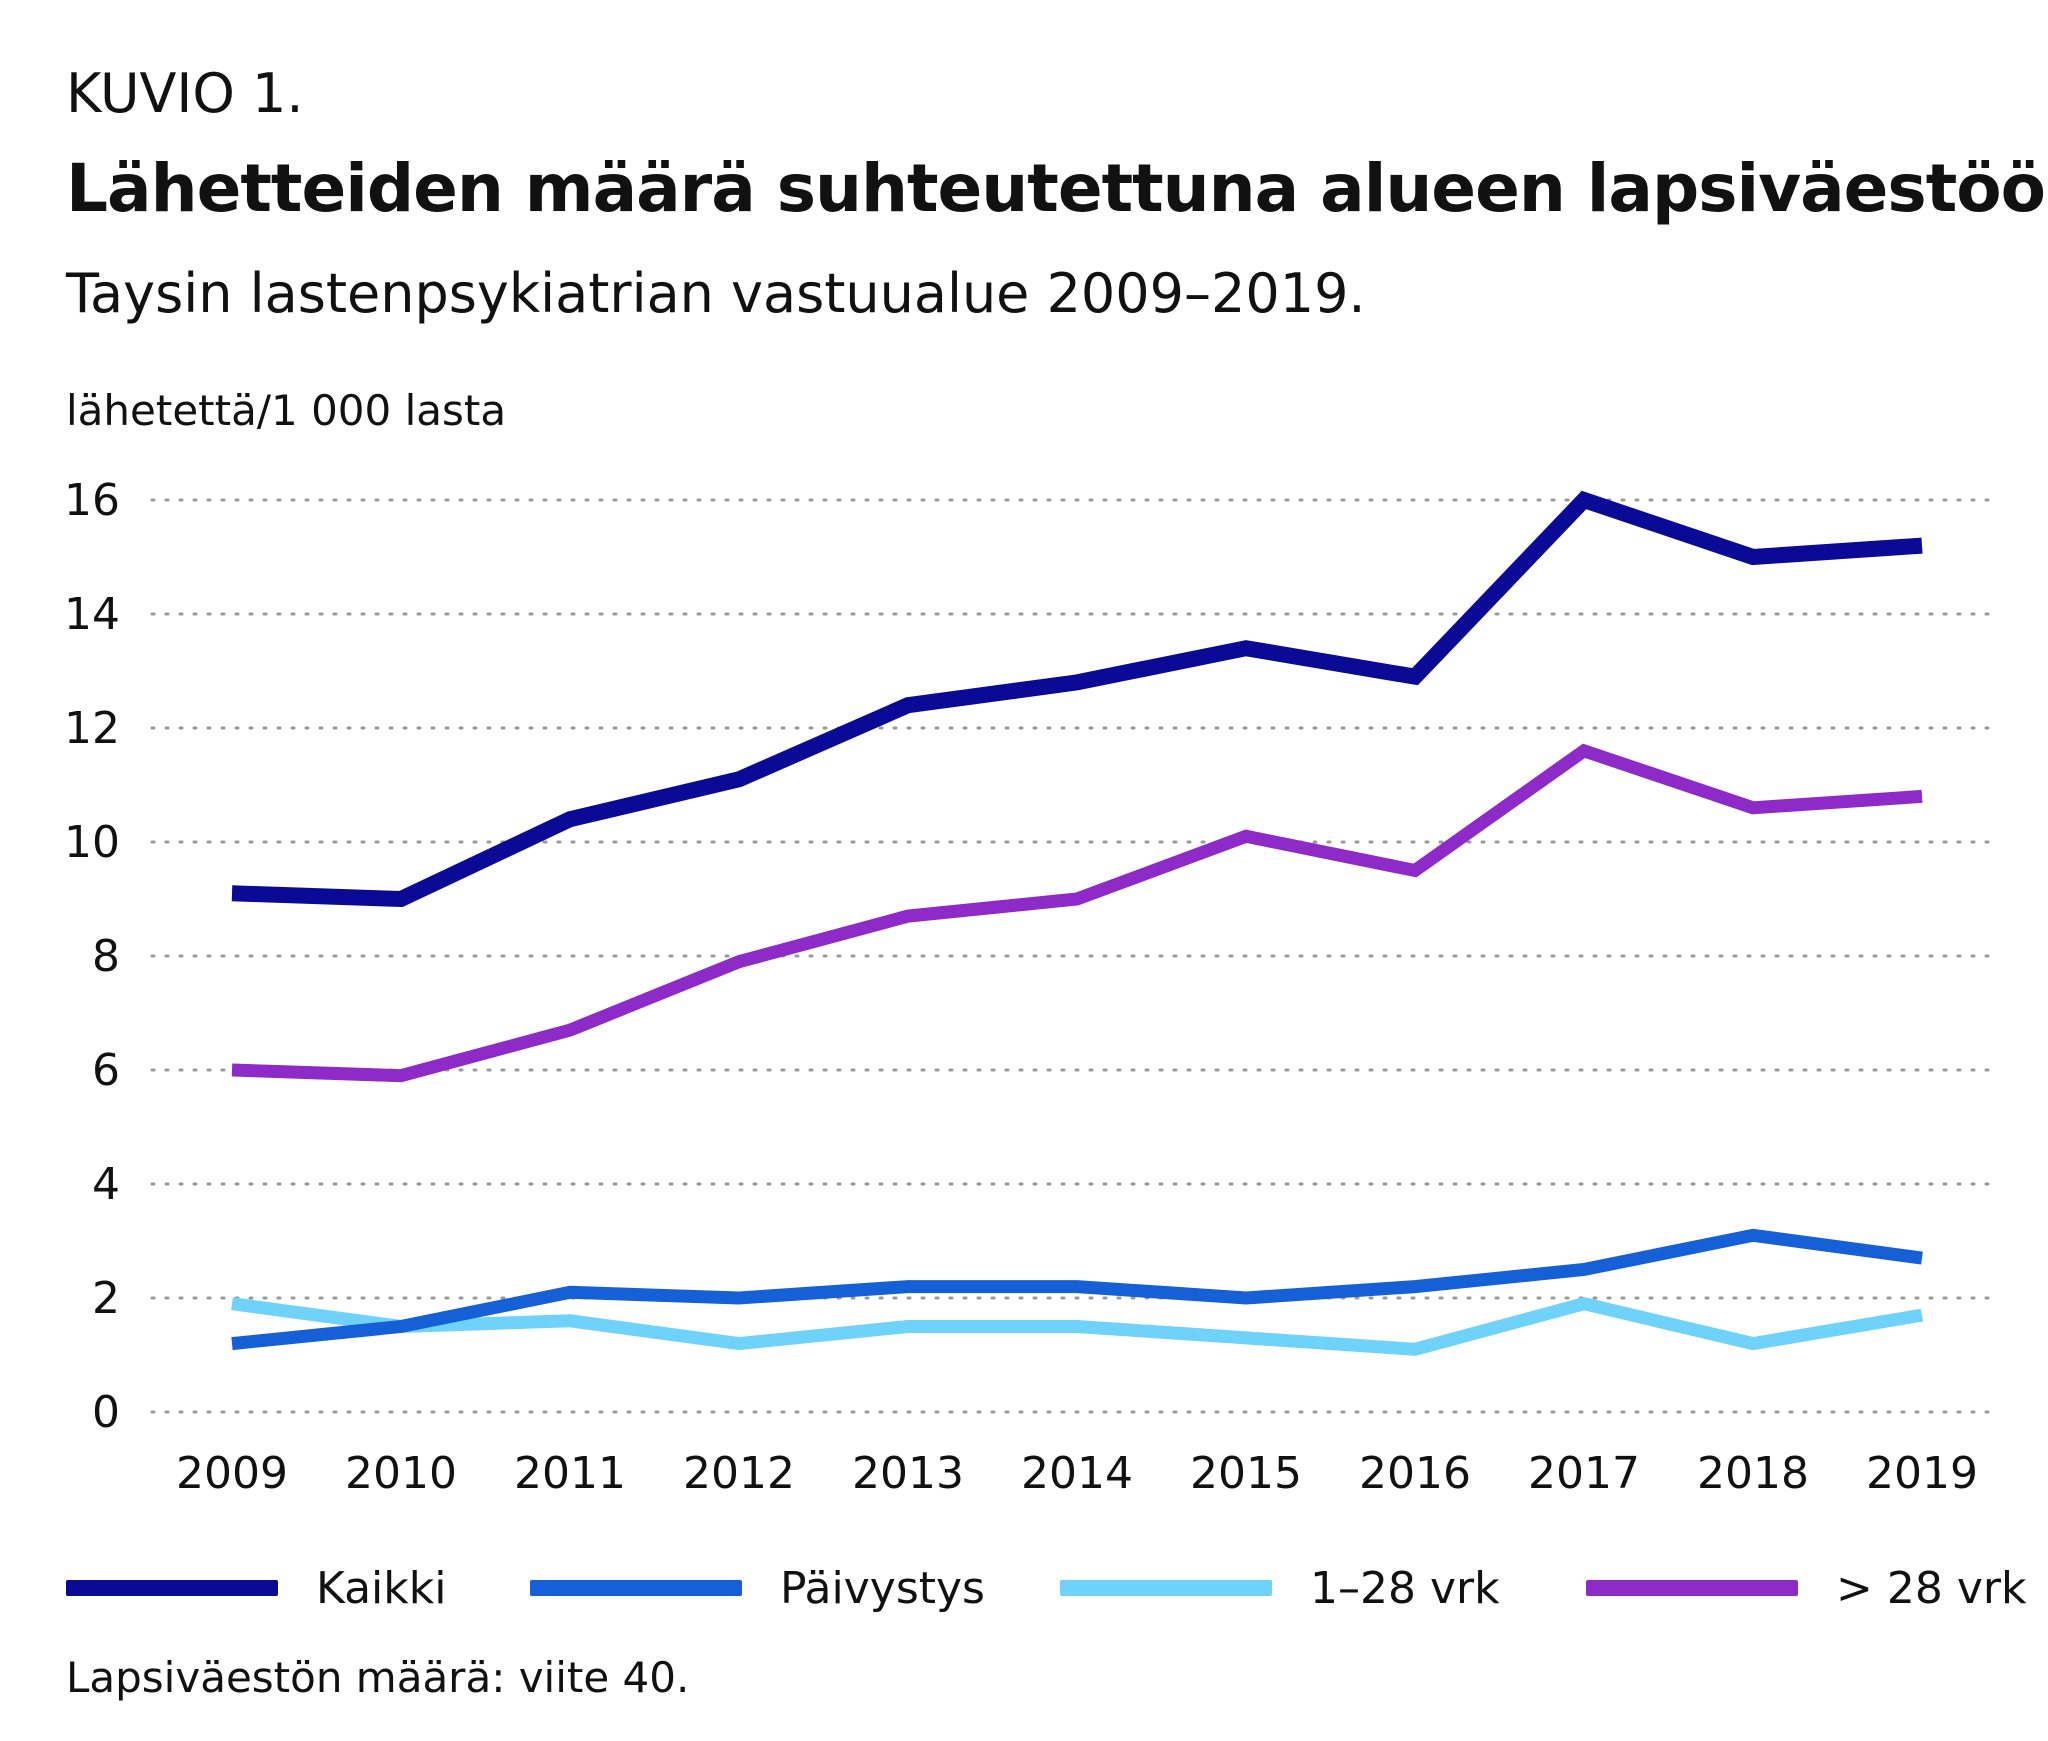  I want to click on y-tick-label: 16, so click(92, 500).